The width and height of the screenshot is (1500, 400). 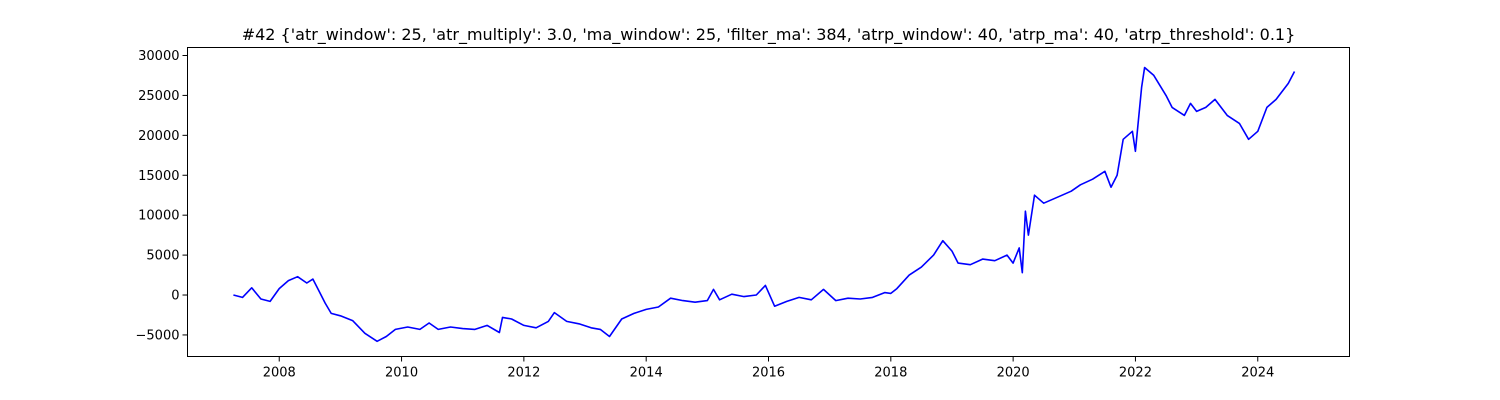 I want to click on x-axis: 2008 2010 2012 2014 2016 2018 2020 2022 2024, so click(x=768, y=368).